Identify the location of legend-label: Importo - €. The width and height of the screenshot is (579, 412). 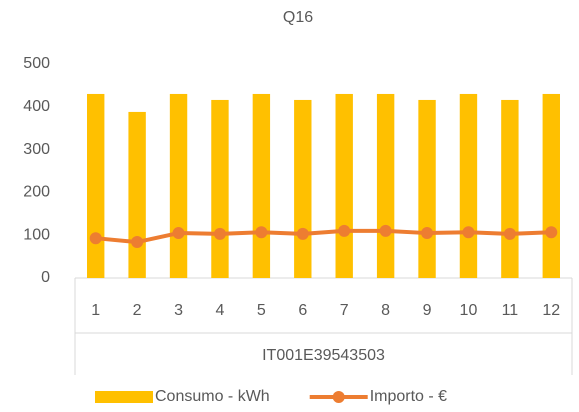
(408, 396).